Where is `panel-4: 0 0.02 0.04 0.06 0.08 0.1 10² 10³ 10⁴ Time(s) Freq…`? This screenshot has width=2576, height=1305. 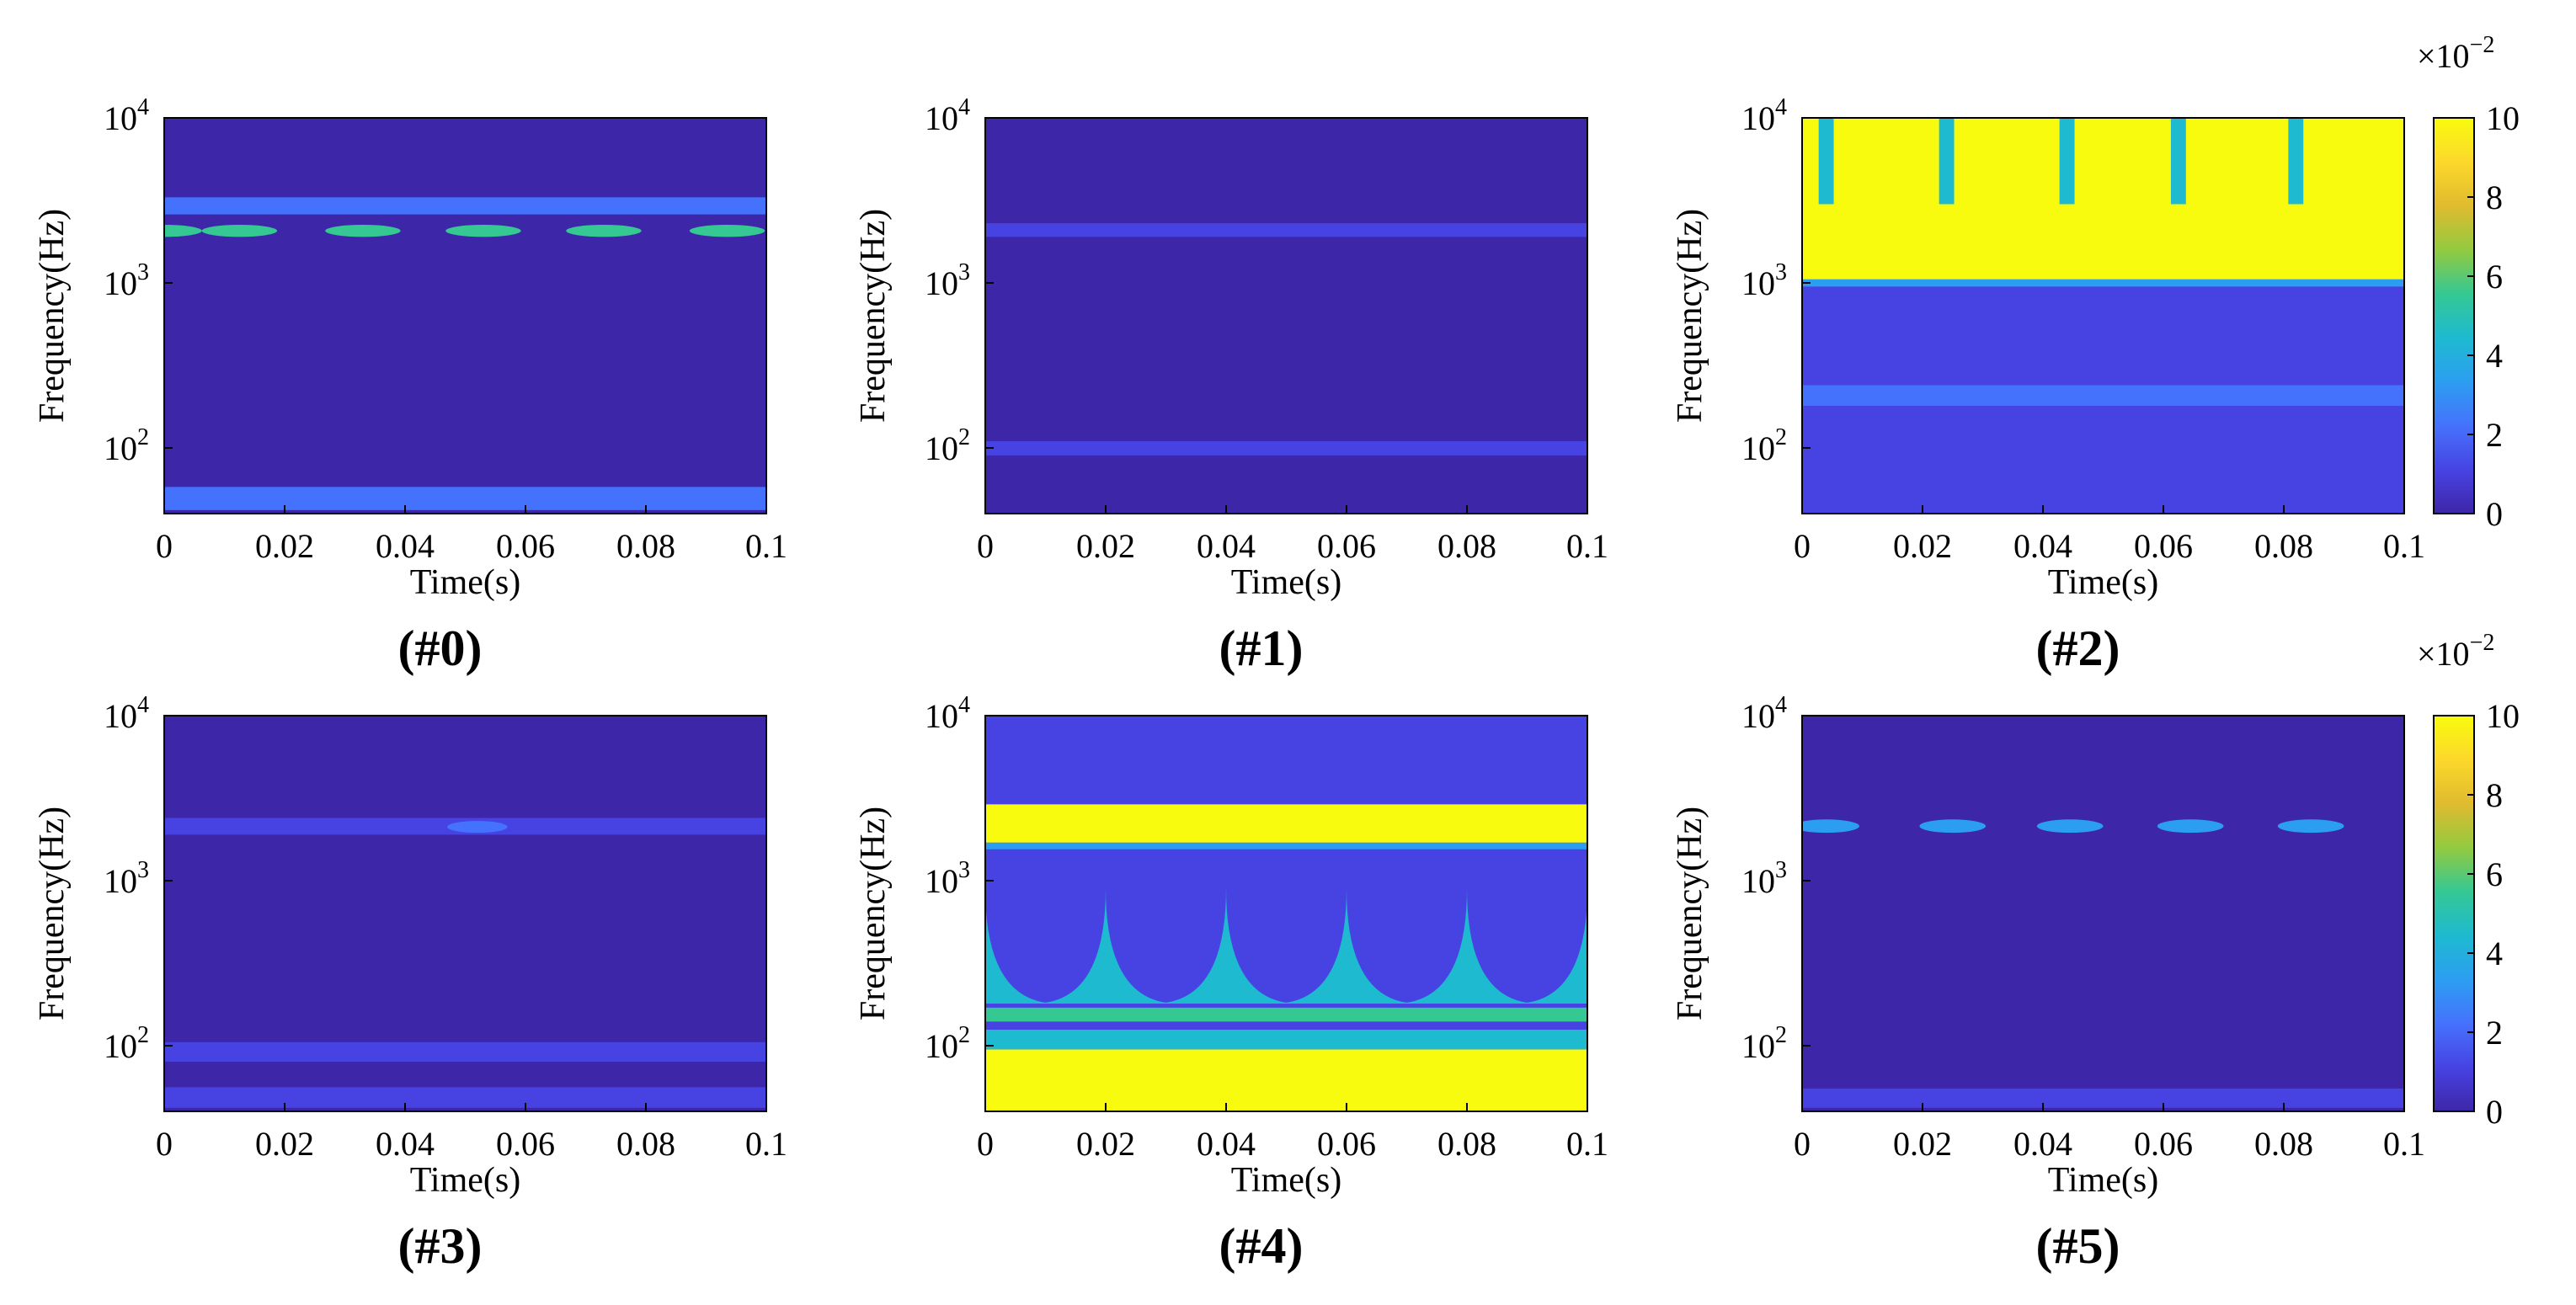 panel-4: 0 0.02 0.04 0.06 0.08 0.1 10² 10³ 10⁴ Time(s) Freq… is located at coordinates (1231, 983).